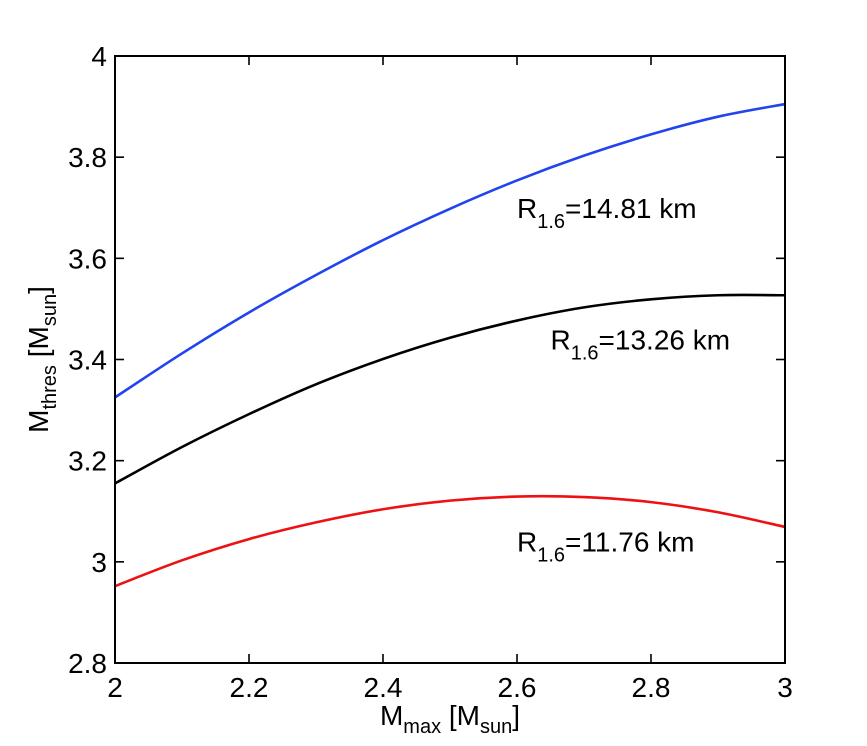  I want to click on y-axis-label: Mthres [Msun], so click(42, 359).